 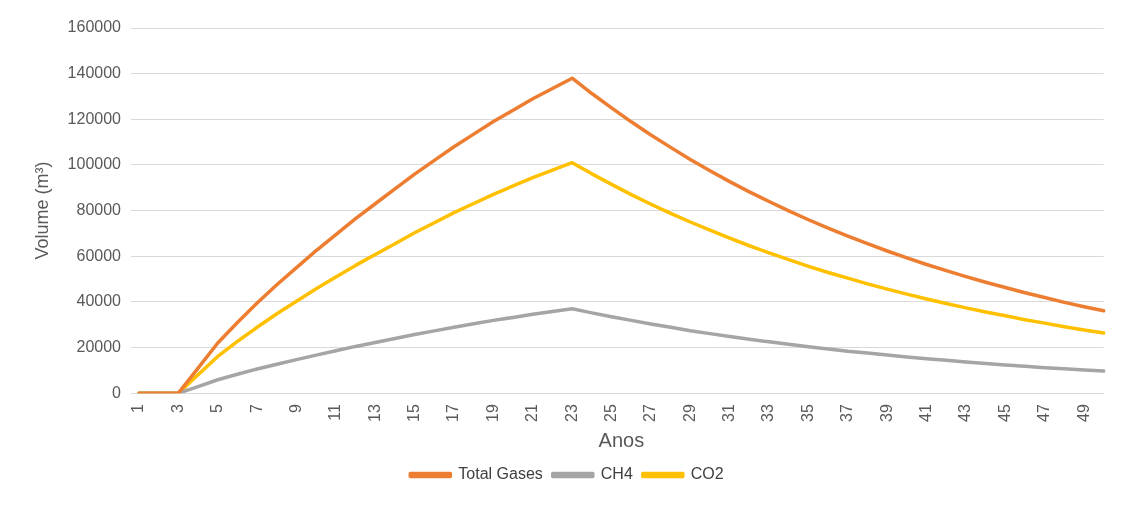 I want to click on y-tick-label: 80000, so click(x=99, y=210).